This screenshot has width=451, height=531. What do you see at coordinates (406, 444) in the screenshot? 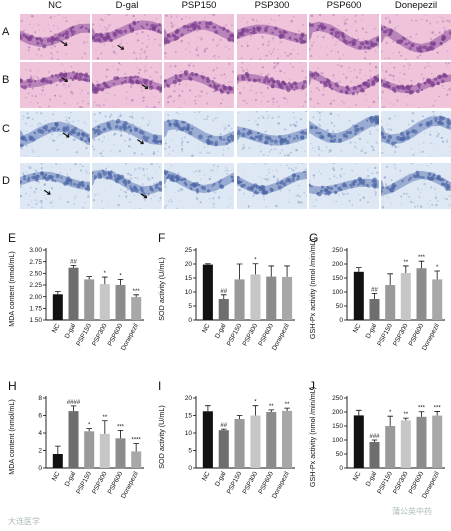
I see `bar-psp300` at bounding box center [406, 444].